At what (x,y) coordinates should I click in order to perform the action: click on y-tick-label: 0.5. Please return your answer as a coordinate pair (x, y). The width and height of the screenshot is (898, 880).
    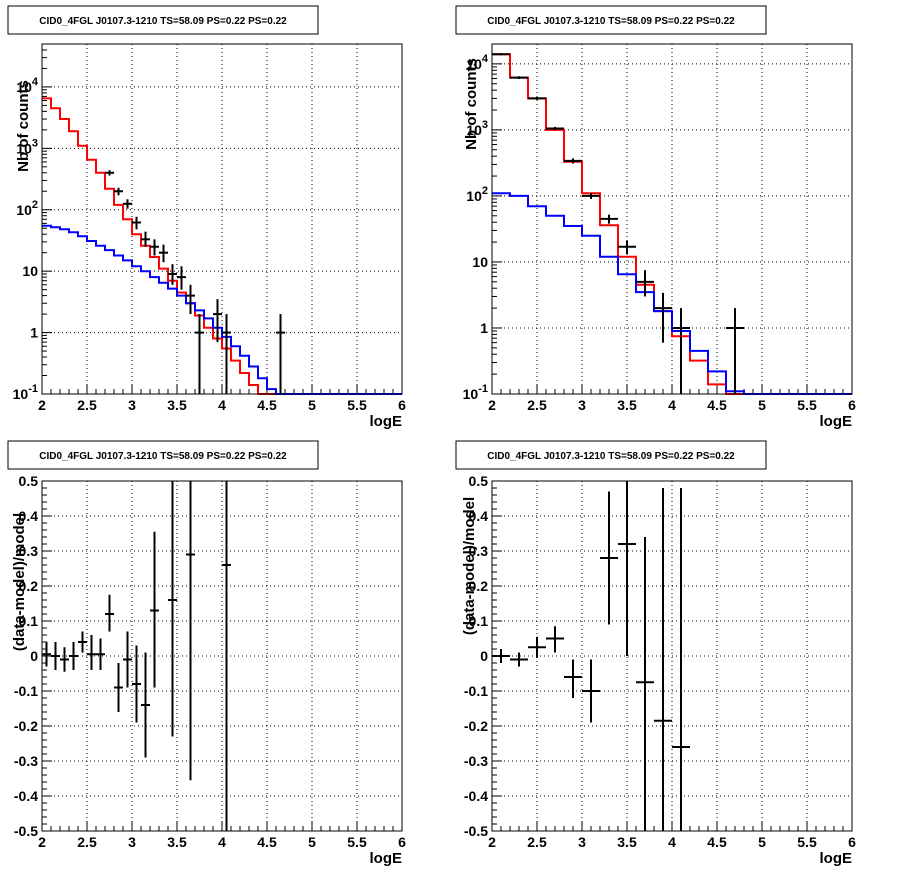
    Looking at the image, I should click on (29, 481).